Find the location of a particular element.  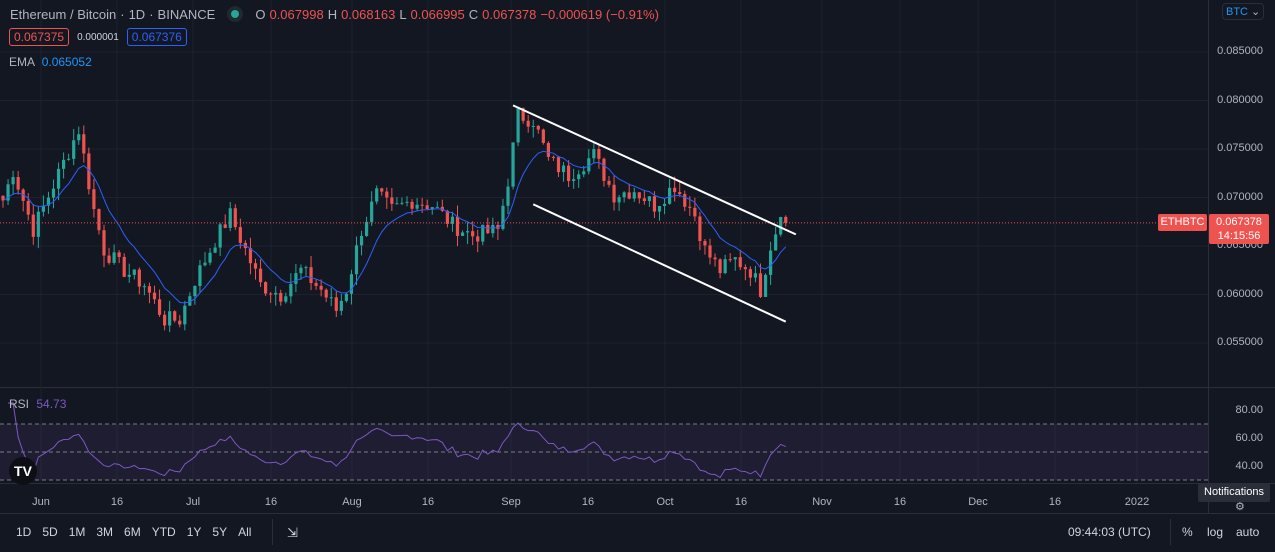

range-3m: 3M is located at coordinates (105, 532).